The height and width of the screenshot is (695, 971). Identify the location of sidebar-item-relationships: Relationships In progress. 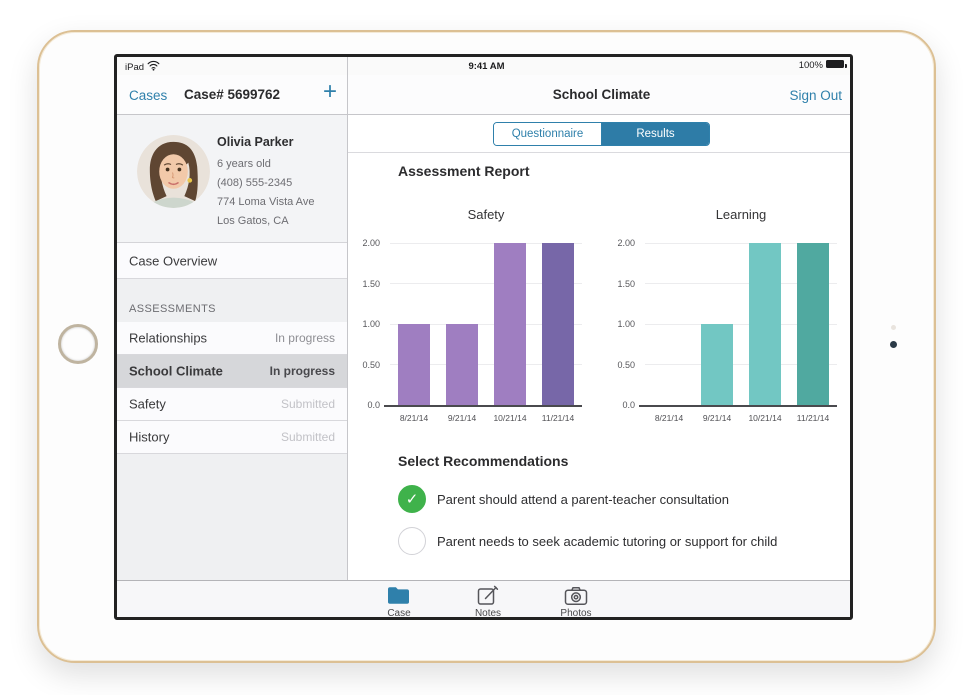
(232, 338).